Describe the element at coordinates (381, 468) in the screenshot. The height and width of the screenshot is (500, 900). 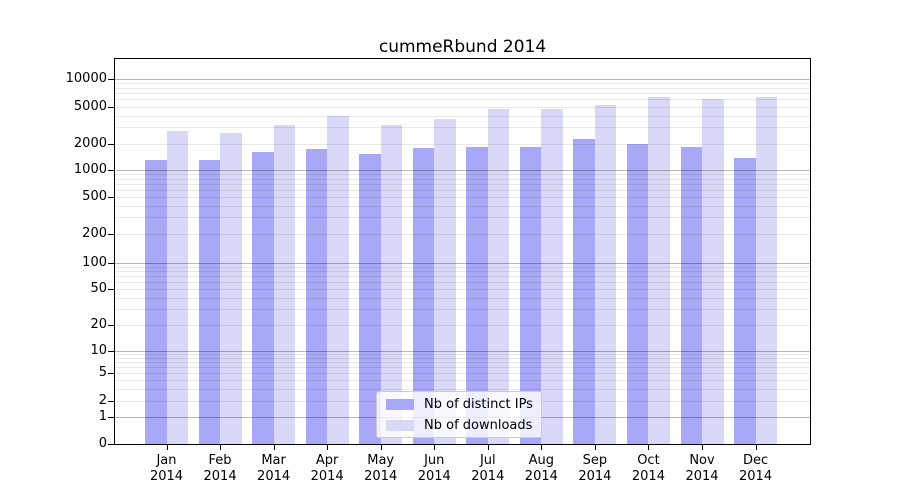
I see `x-tick-label-may: May 2014` at that location.